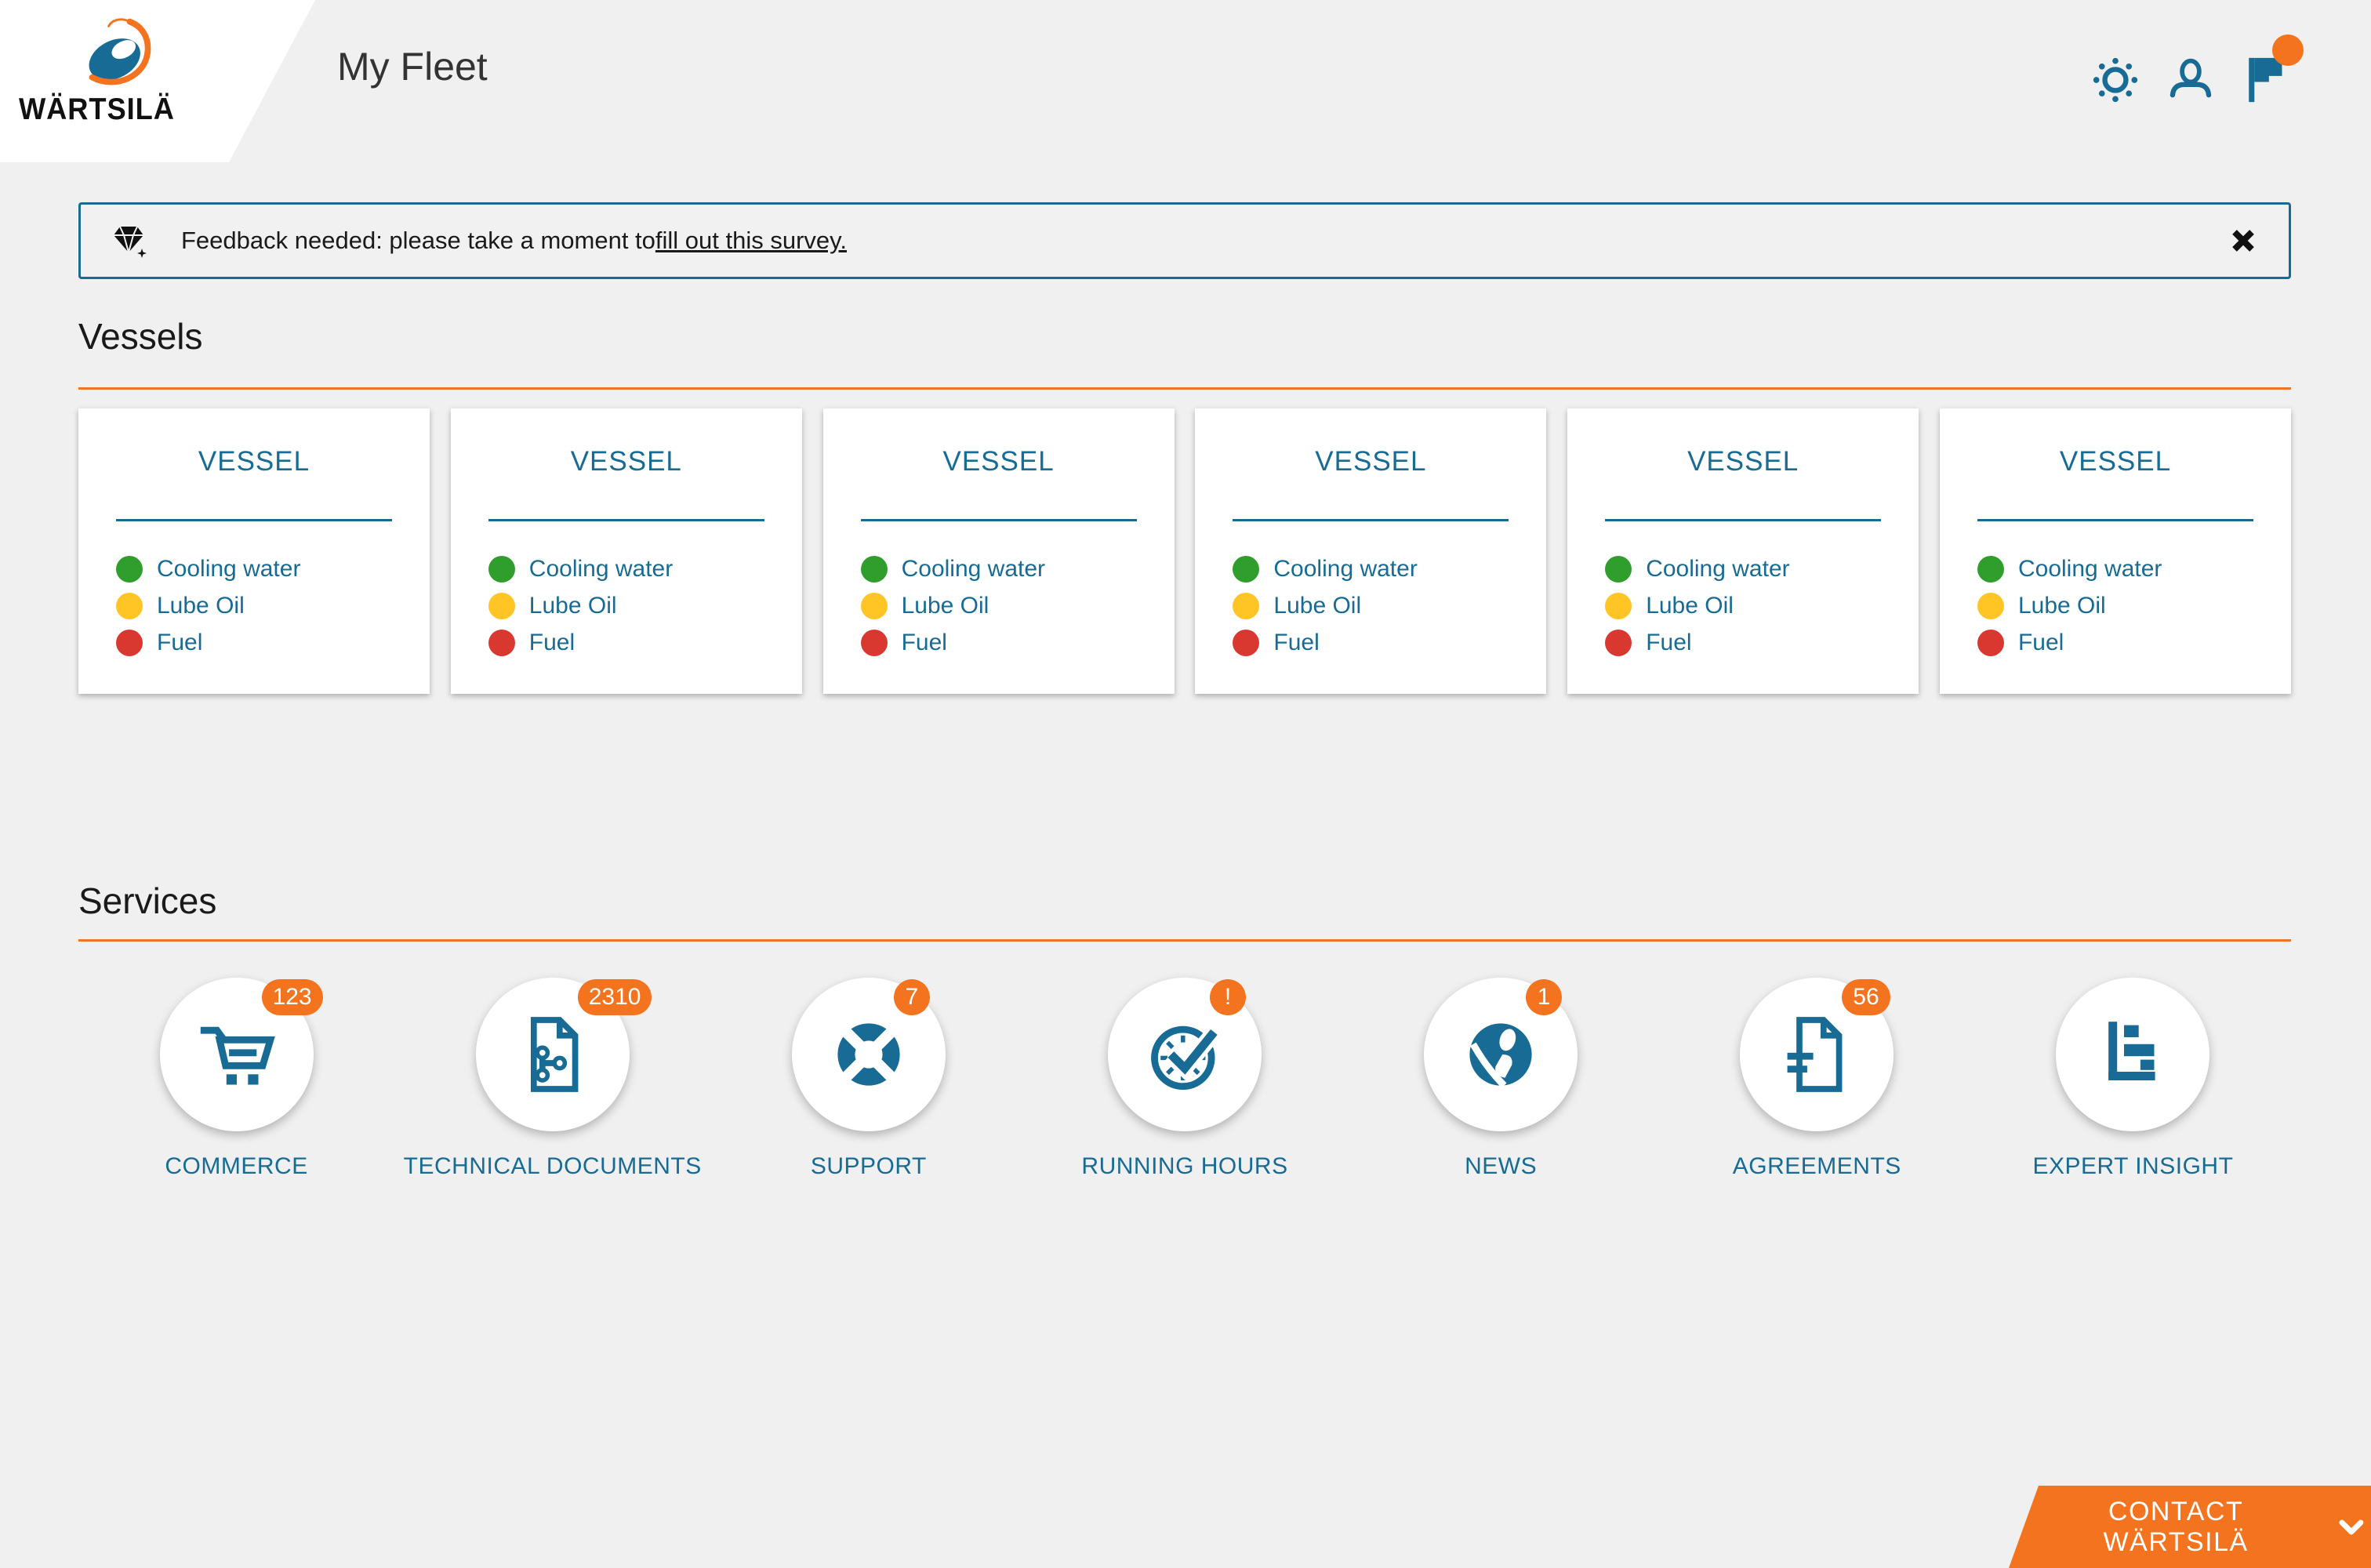  Describe the element at coordinates (97, 109) in the screenshot. I see `brand-wordmark: WÄRTSILÄ` at that location.